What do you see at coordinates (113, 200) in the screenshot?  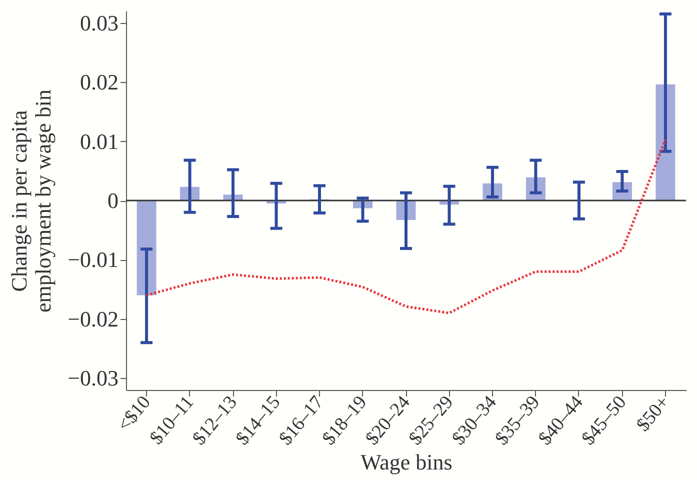 I see `y-tick-label: 0` at bounding box center [113, 200].